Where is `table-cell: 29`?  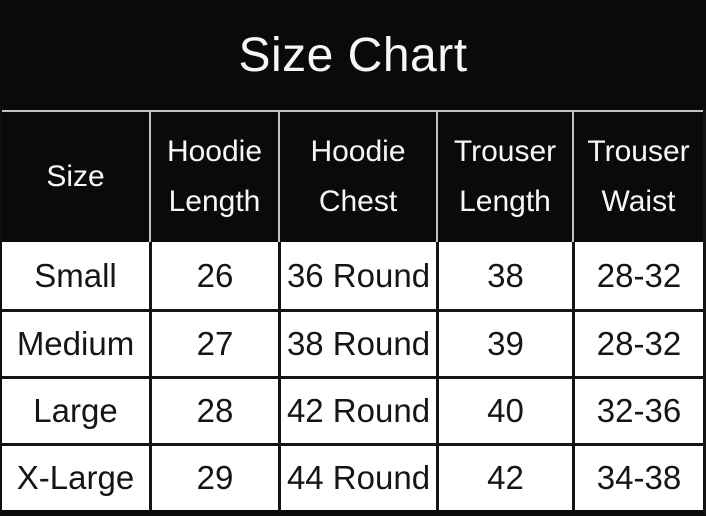 table-cell: 29 is located at coordinates (213, 476).